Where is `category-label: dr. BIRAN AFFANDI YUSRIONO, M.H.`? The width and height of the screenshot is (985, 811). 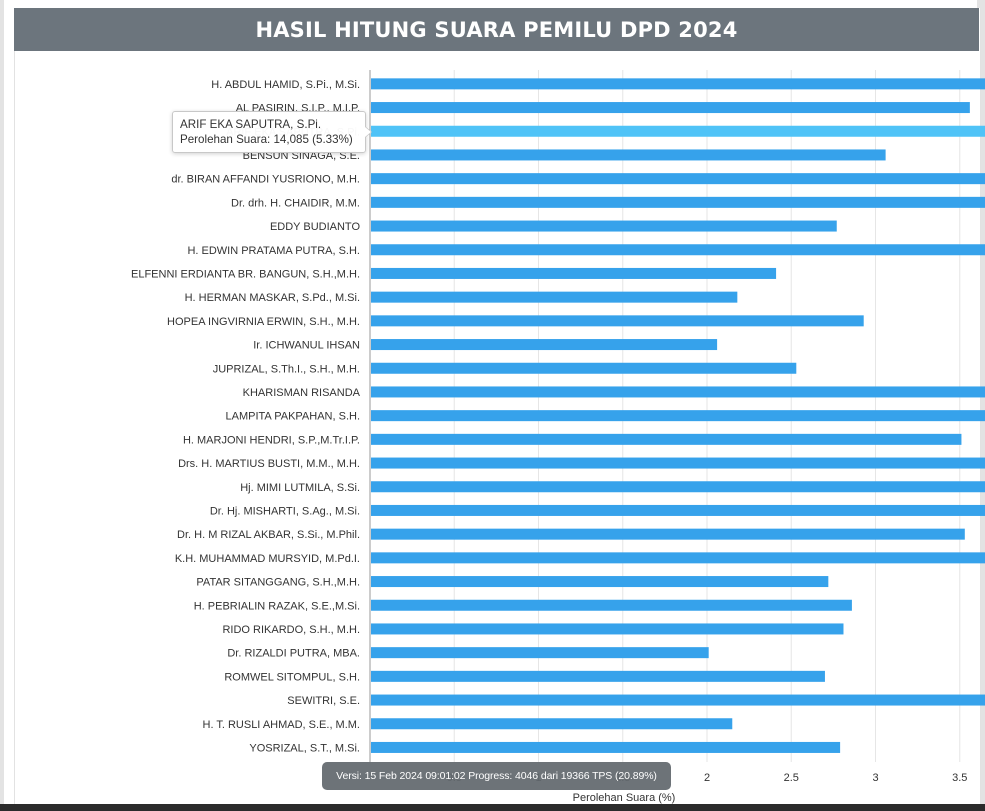
category-label: dr. BIRAN AFFANDI YUSRIONO, M.H. is located at coordinates (265, 180).